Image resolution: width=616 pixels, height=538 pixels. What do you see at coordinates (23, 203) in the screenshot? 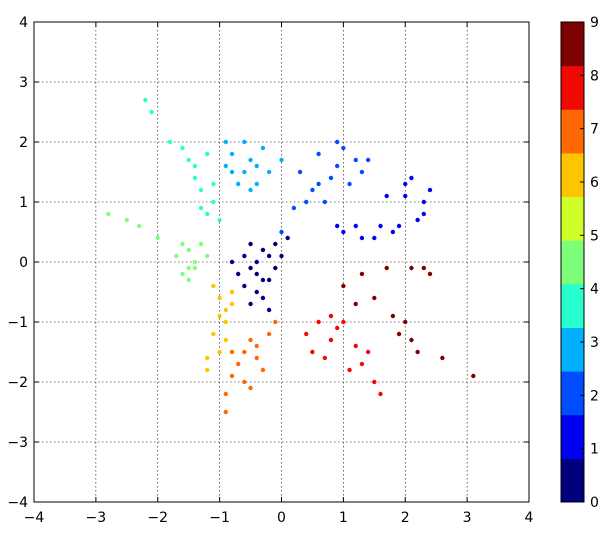
I see `y-tick-label: 1` at bounding box center [23, 203].